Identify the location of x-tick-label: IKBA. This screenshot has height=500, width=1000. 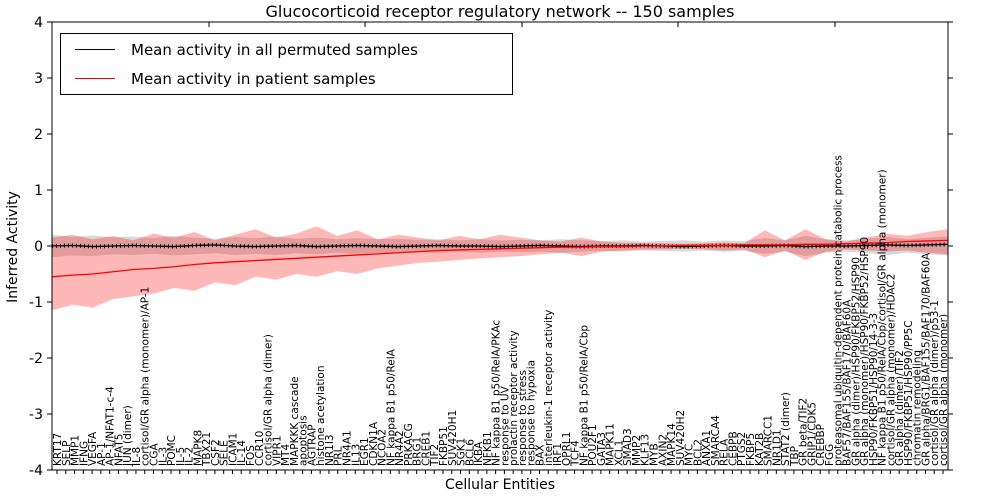
(479, 453).